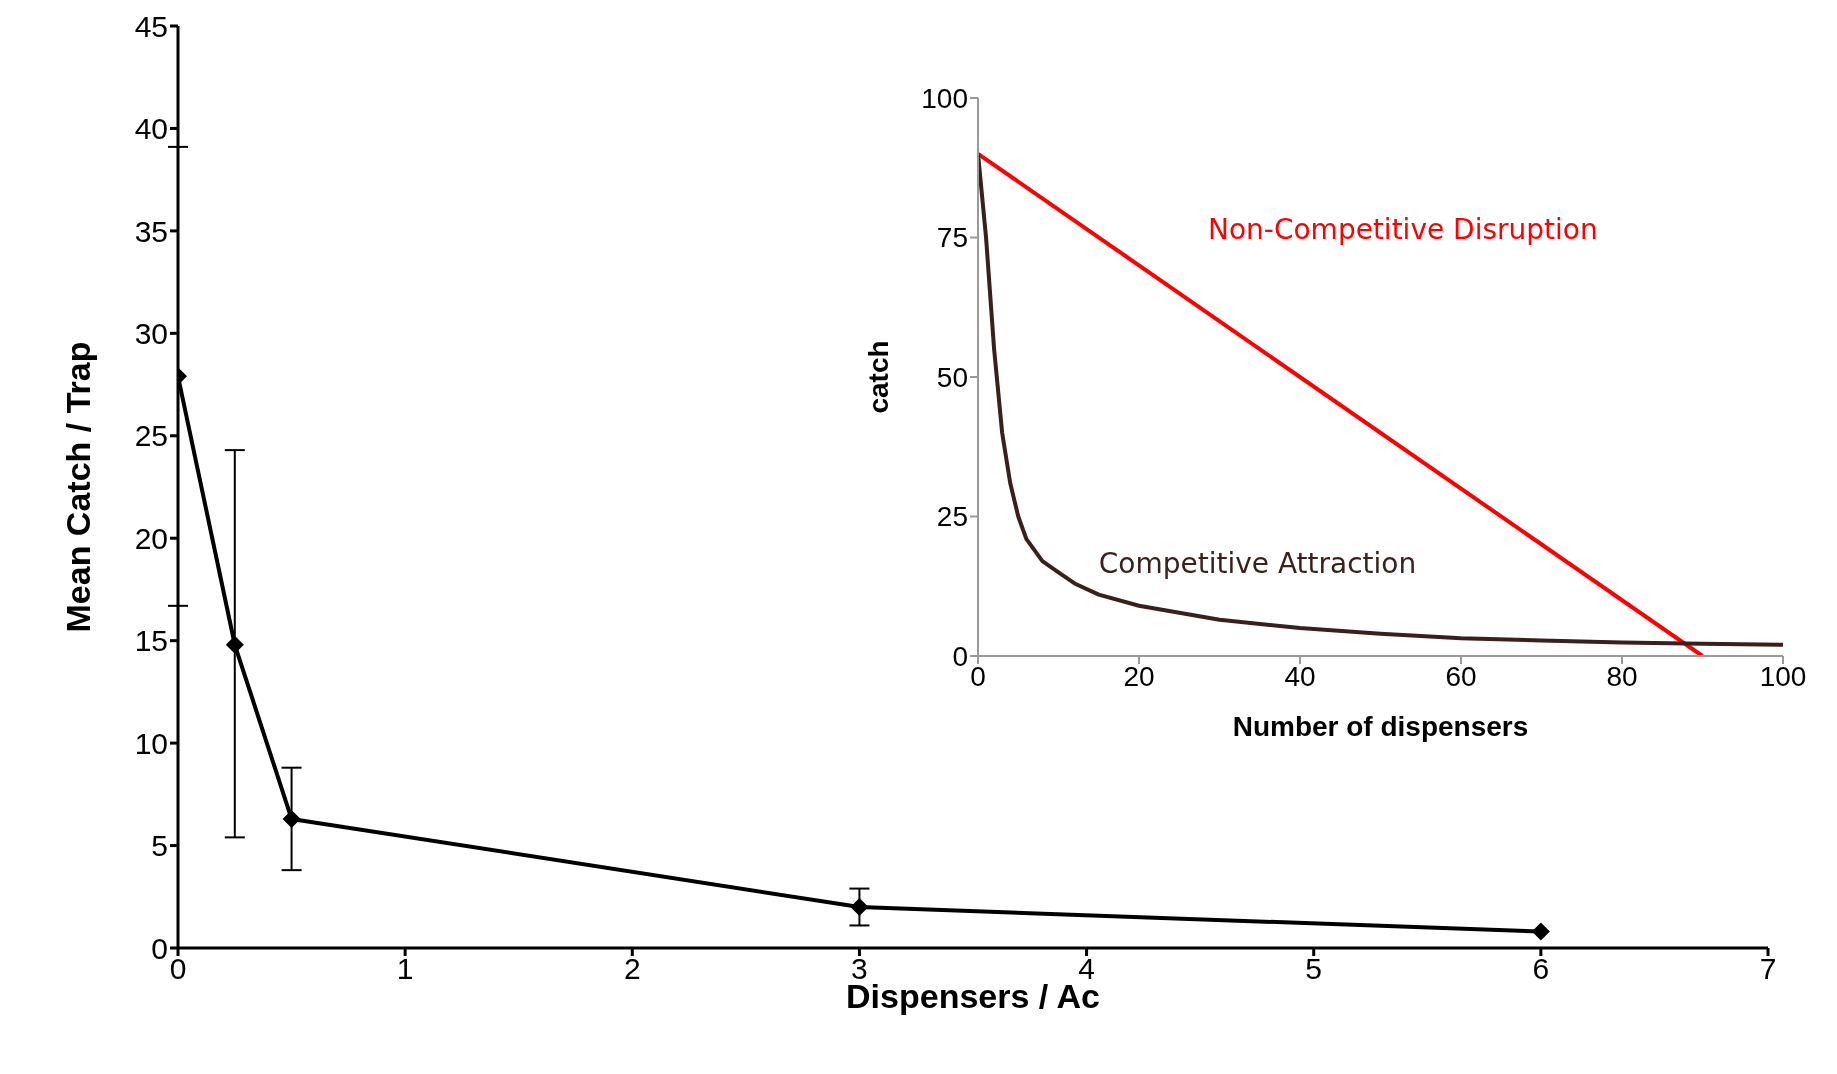 This screenshot has width=1837, height=1074. What do you see at coordinates (151, 129) in the screenshot?
I see `y-tick-label: 40` at bounding box center [151, 129].